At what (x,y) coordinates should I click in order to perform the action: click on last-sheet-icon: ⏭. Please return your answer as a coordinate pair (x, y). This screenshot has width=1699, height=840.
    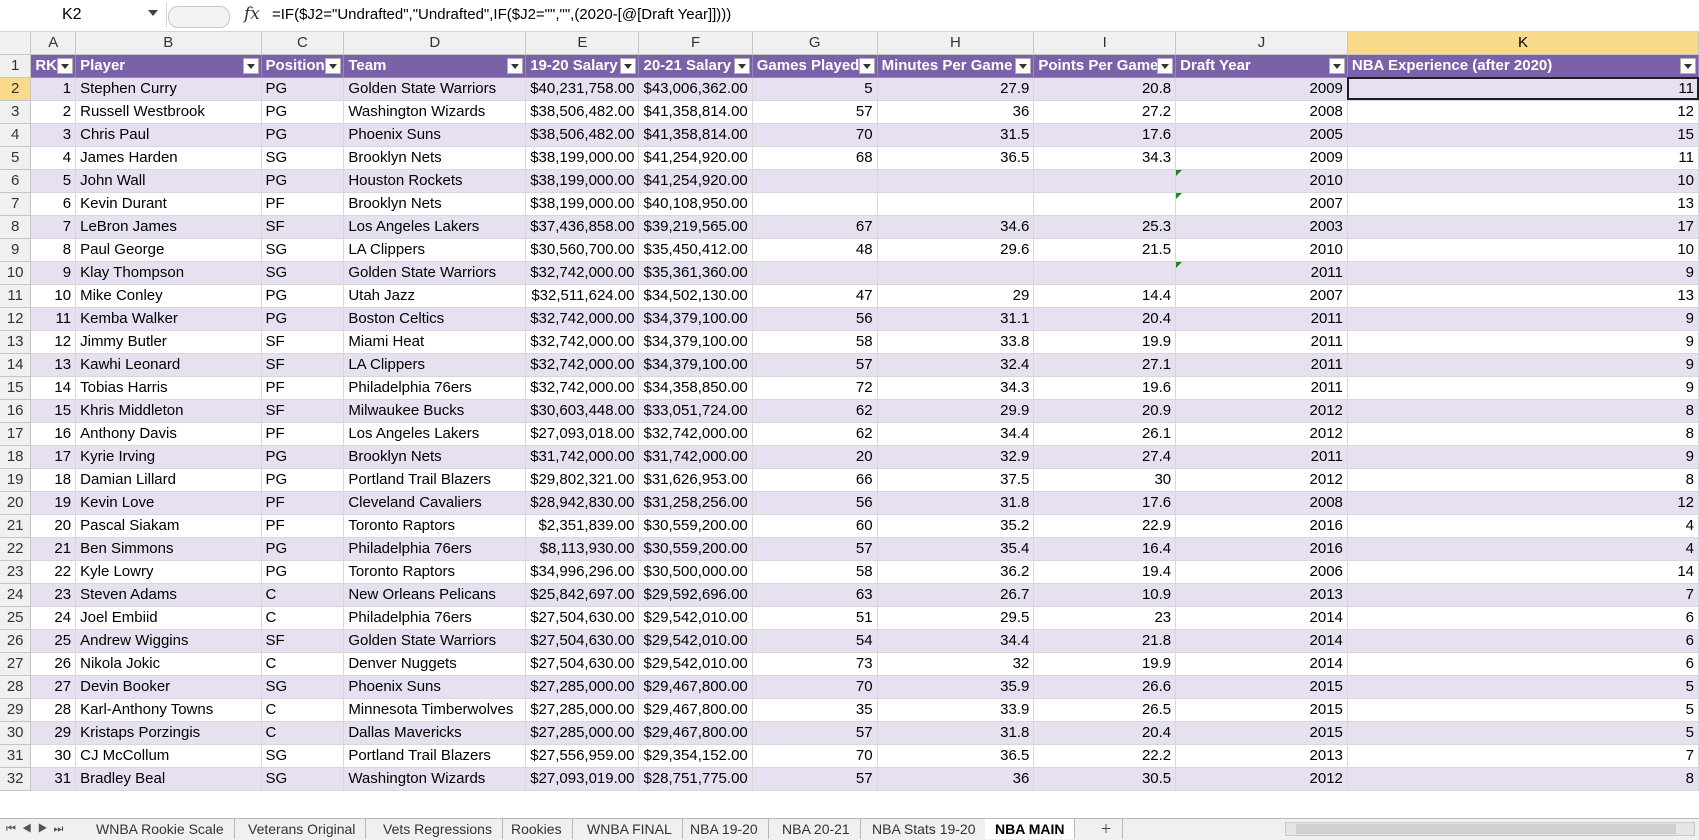
    Looking at the image, I should click on (61, 829).